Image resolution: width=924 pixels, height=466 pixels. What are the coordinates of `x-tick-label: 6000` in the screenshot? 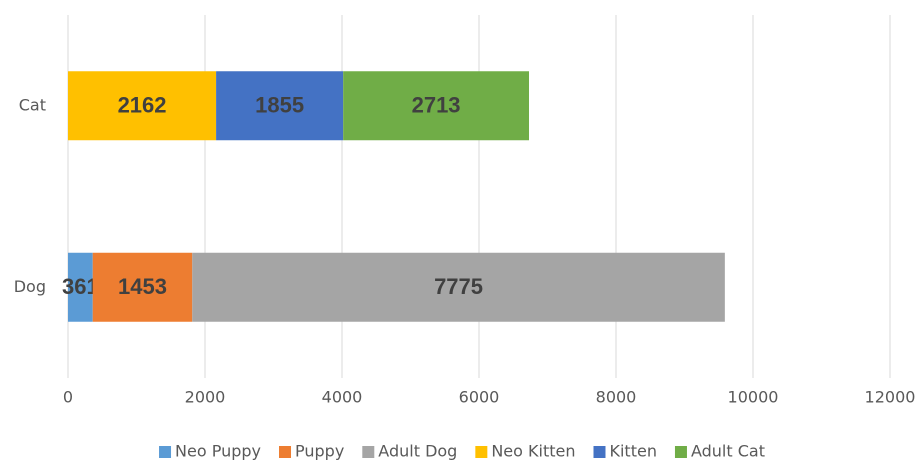 It's located at (479, 397).